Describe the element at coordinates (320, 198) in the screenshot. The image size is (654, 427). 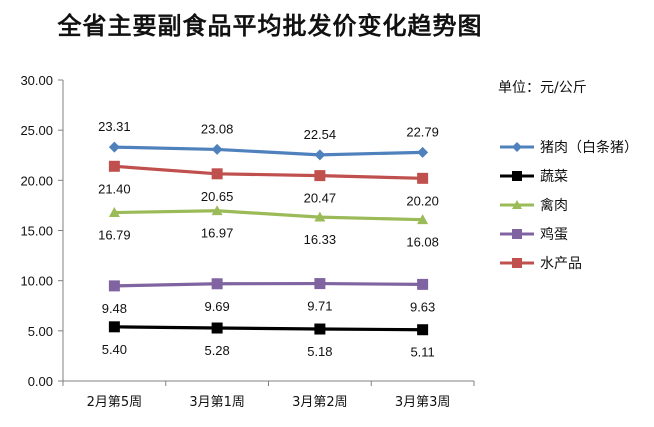
I see `data-label: 20.47` at that location.